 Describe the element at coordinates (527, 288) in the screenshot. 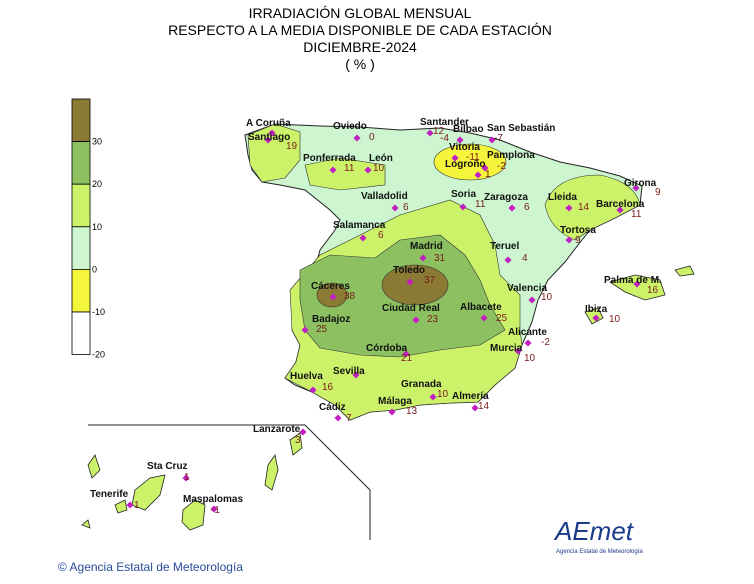

I see `station-name: Valencia` at that location.